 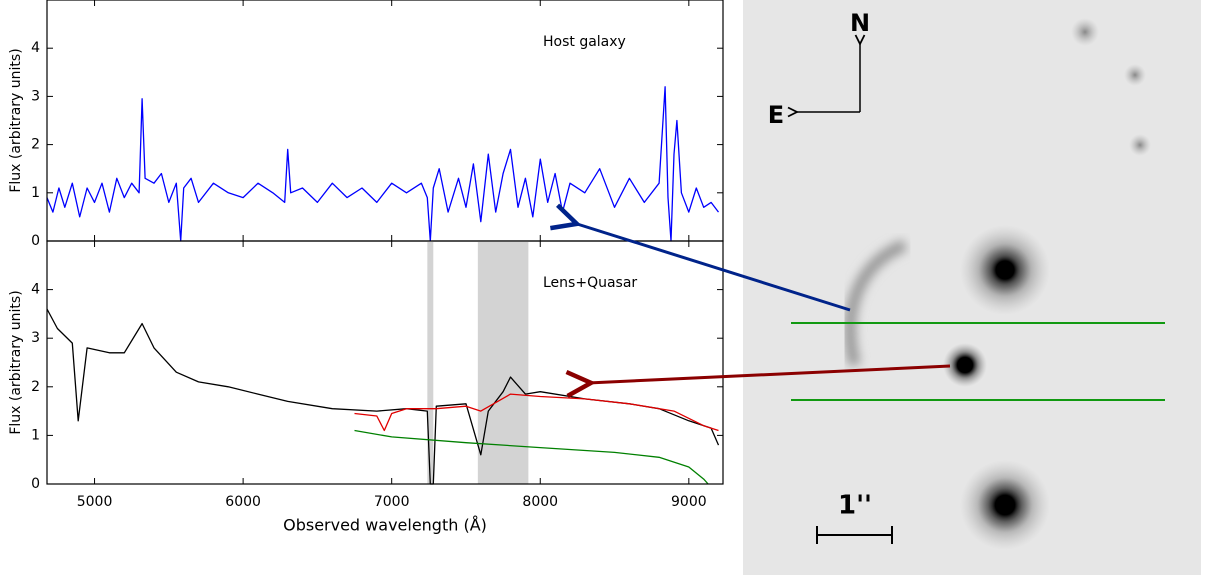 I want to click on x-tick-label: 8000, so click(x=540, y=502).